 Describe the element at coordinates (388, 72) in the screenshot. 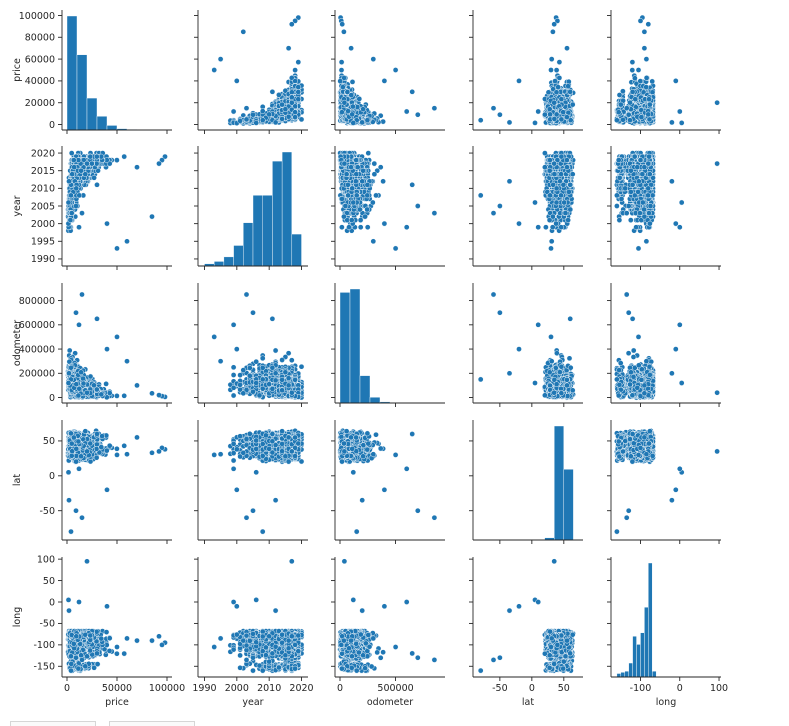

I see `panel-price-vs-odometer` at that location.